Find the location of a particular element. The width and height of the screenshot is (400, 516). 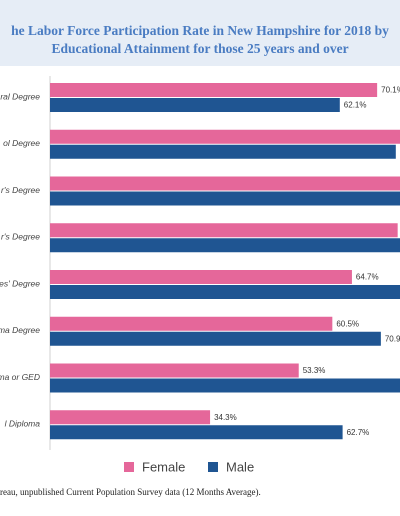

y-tick-label: ral Degree is located at coordinates (20, 96).